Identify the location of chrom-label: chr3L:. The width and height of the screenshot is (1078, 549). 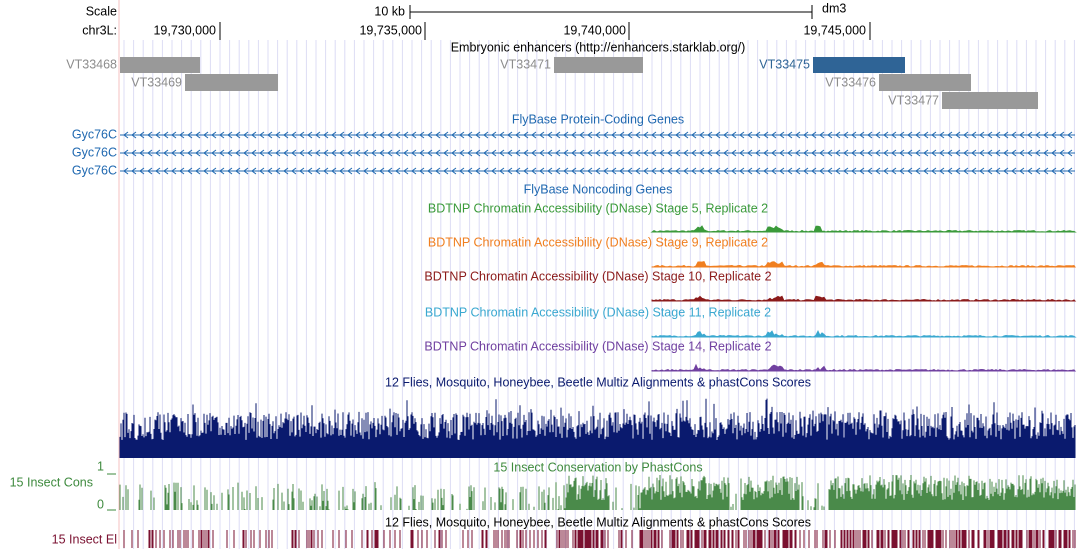
(99, 30).